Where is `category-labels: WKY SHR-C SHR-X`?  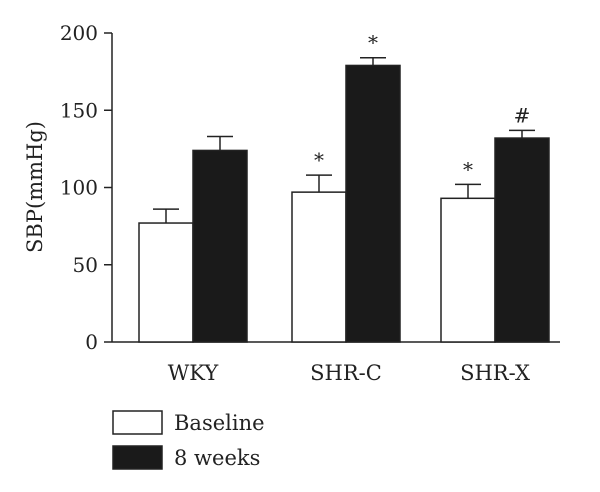
category-labels: WKY SHR-C SHR-X is located at coordinates (349, 373).